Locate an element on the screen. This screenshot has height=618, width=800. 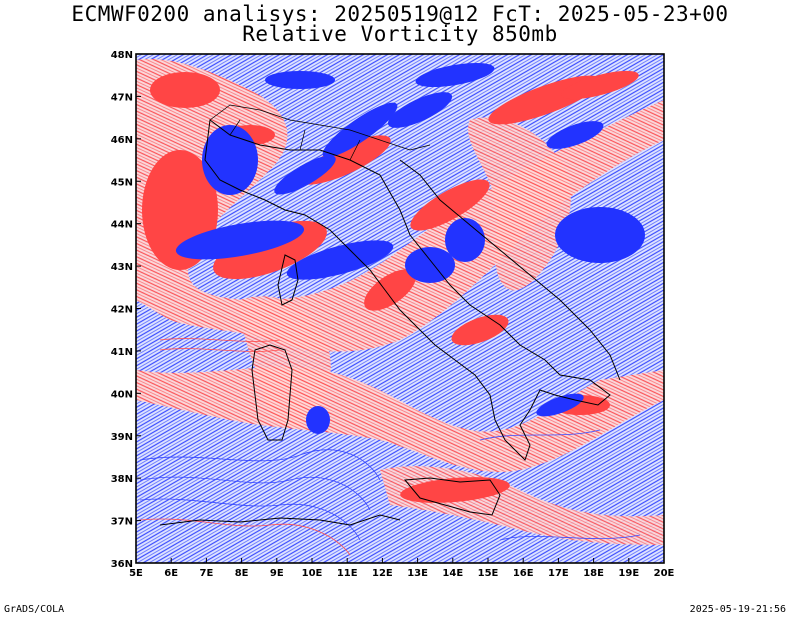
lon-tick-label: 14E is located at coordinates (452, 573).